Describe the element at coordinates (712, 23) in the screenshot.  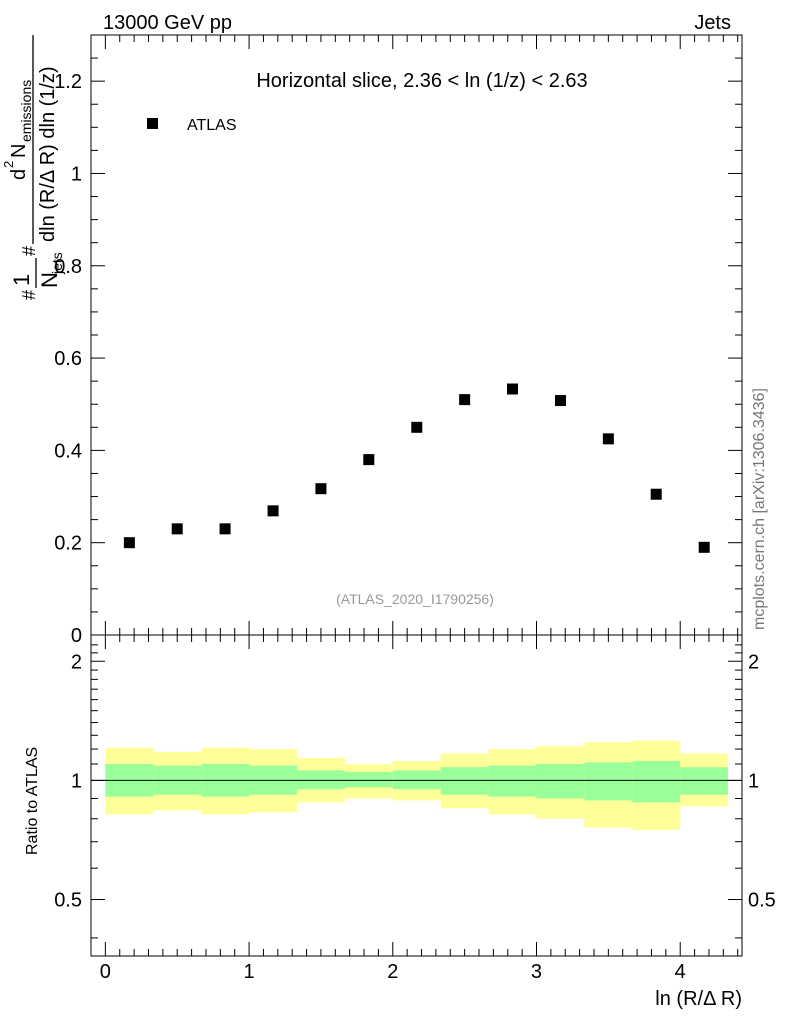
I see `header-jets-label: Jets` at that location.